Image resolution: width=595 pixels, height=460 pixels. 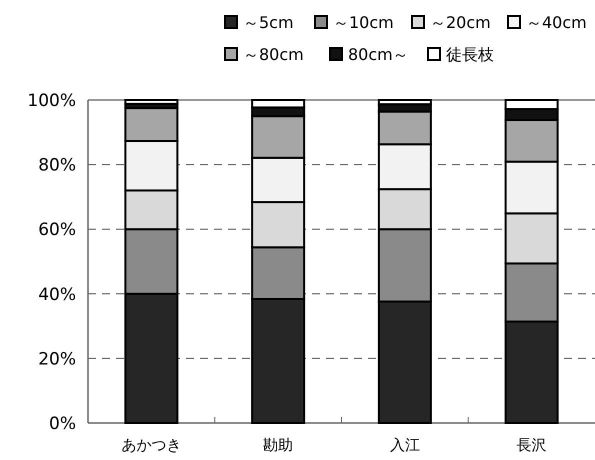 I want to click on y-tick-label: 20%, so click(x=57, y=359).